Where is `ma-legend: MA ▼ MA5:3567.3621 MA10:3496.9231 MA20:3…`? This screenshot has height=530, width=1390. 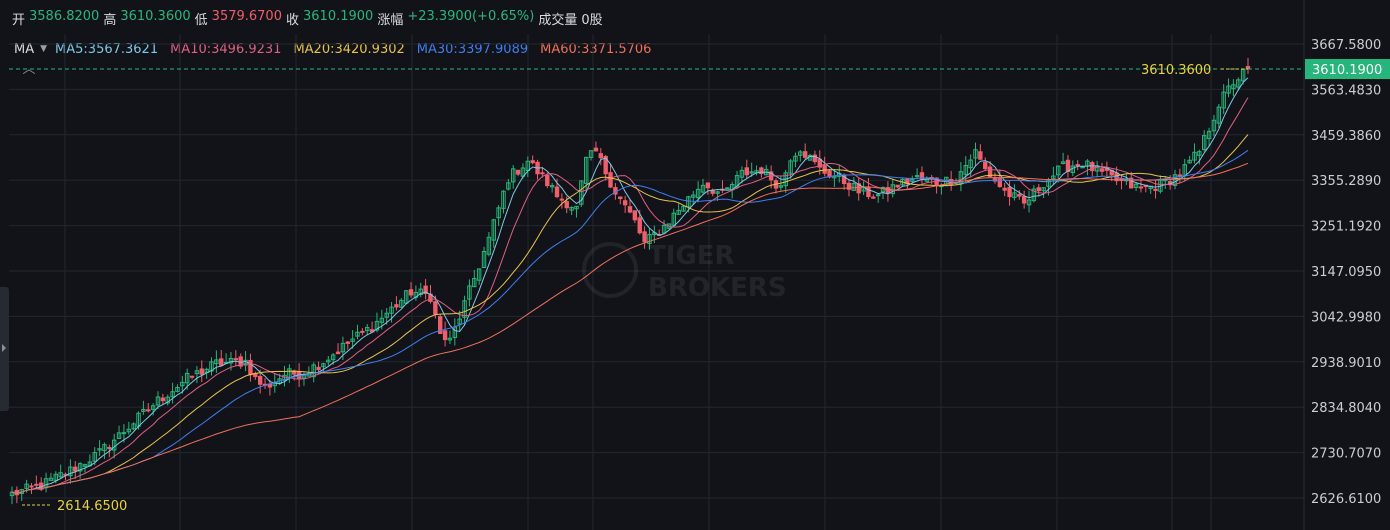
ma-legend: MA ▼ MA5:3567.3621 MA10:3496.9231 MA20:3… is located at coordinates (338, 49).